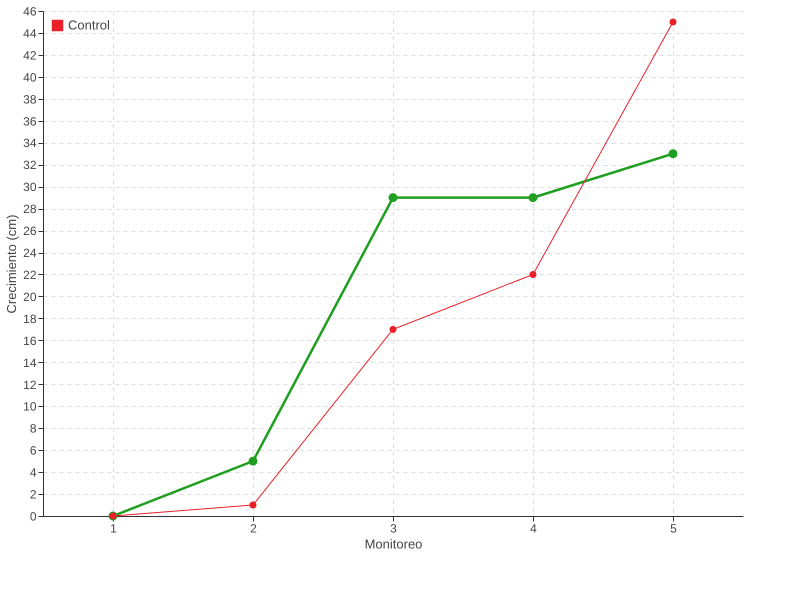 The width and height of the screenshot is (800, 600). Describe the element at coordinates (254, 529) in the screenshot. I see `x-tick-label: 2` at that location.